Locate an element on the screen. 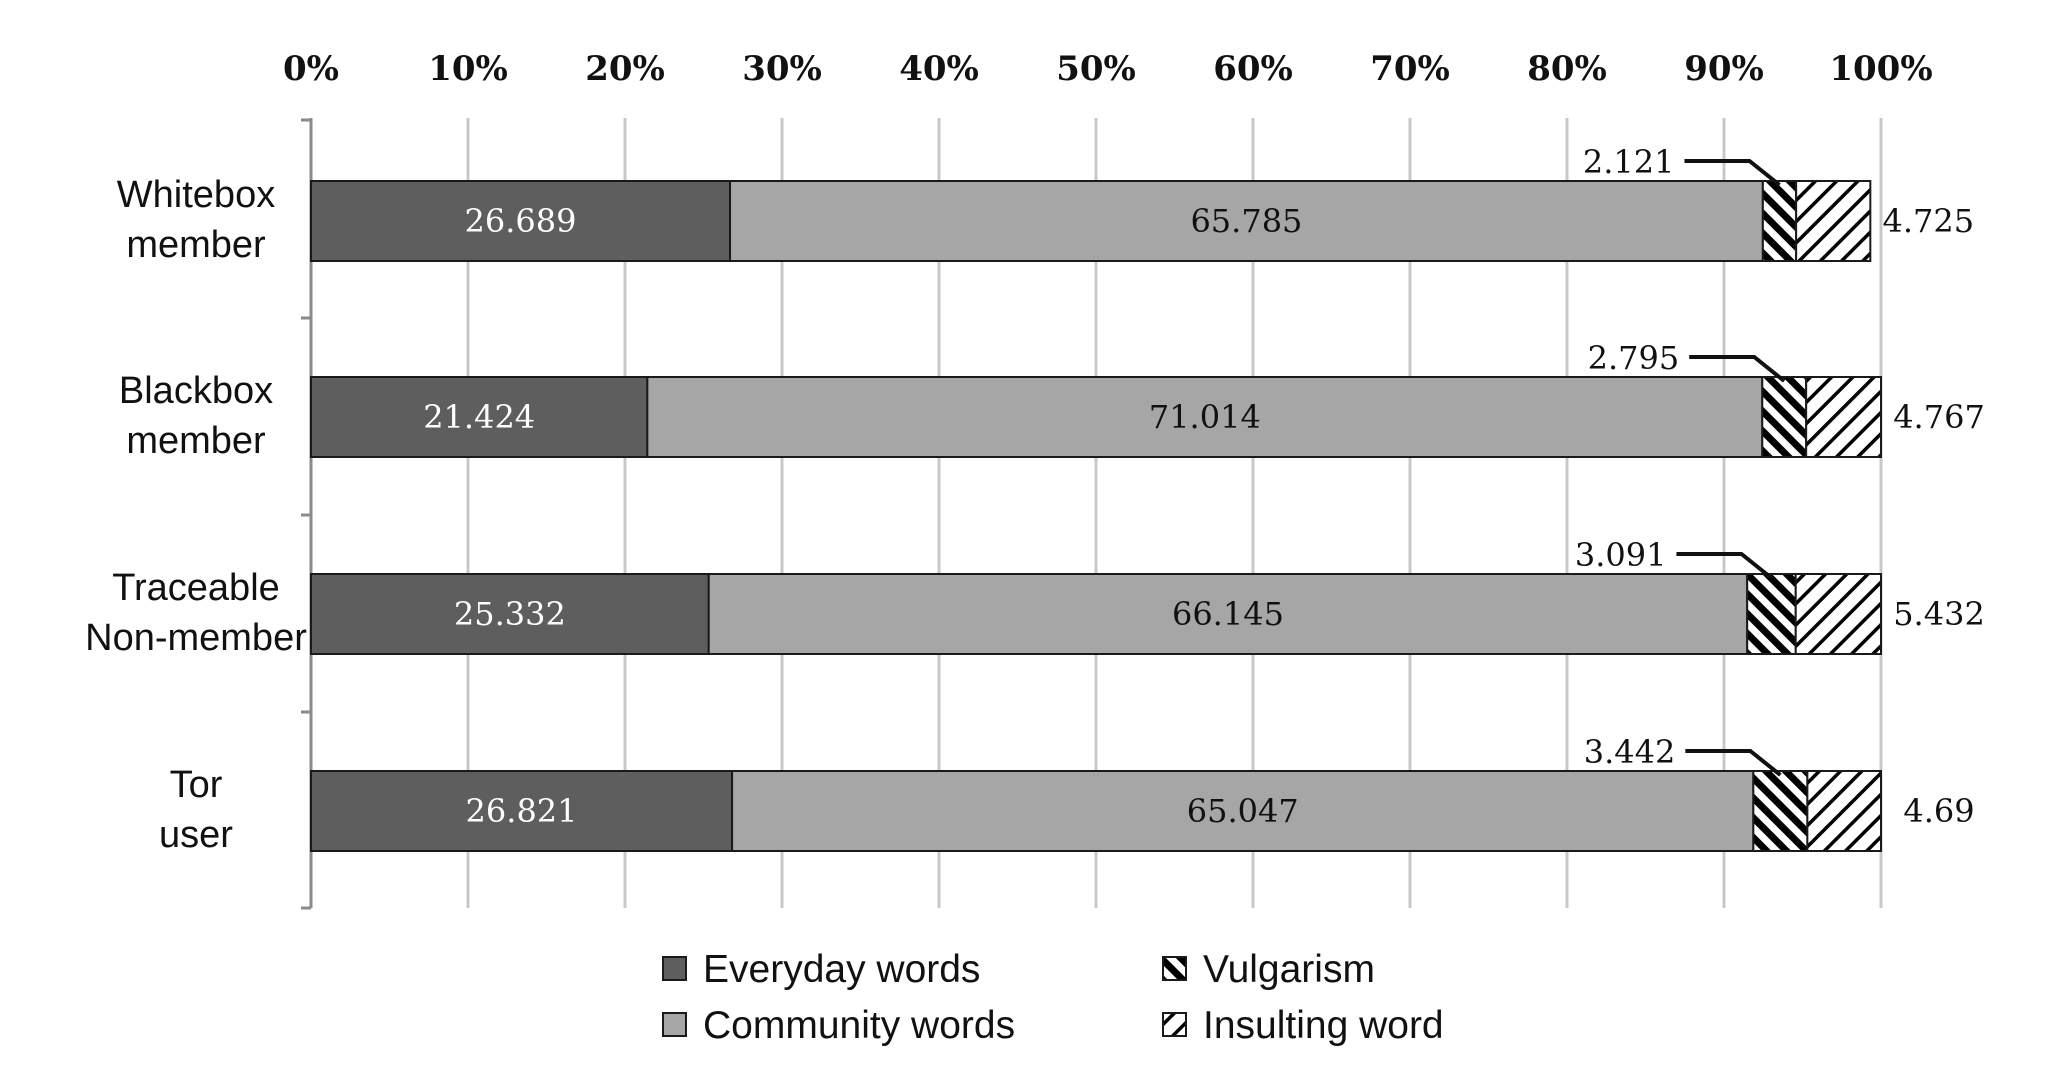  data-label: 4.767 is located at coordinates (1939, 417).